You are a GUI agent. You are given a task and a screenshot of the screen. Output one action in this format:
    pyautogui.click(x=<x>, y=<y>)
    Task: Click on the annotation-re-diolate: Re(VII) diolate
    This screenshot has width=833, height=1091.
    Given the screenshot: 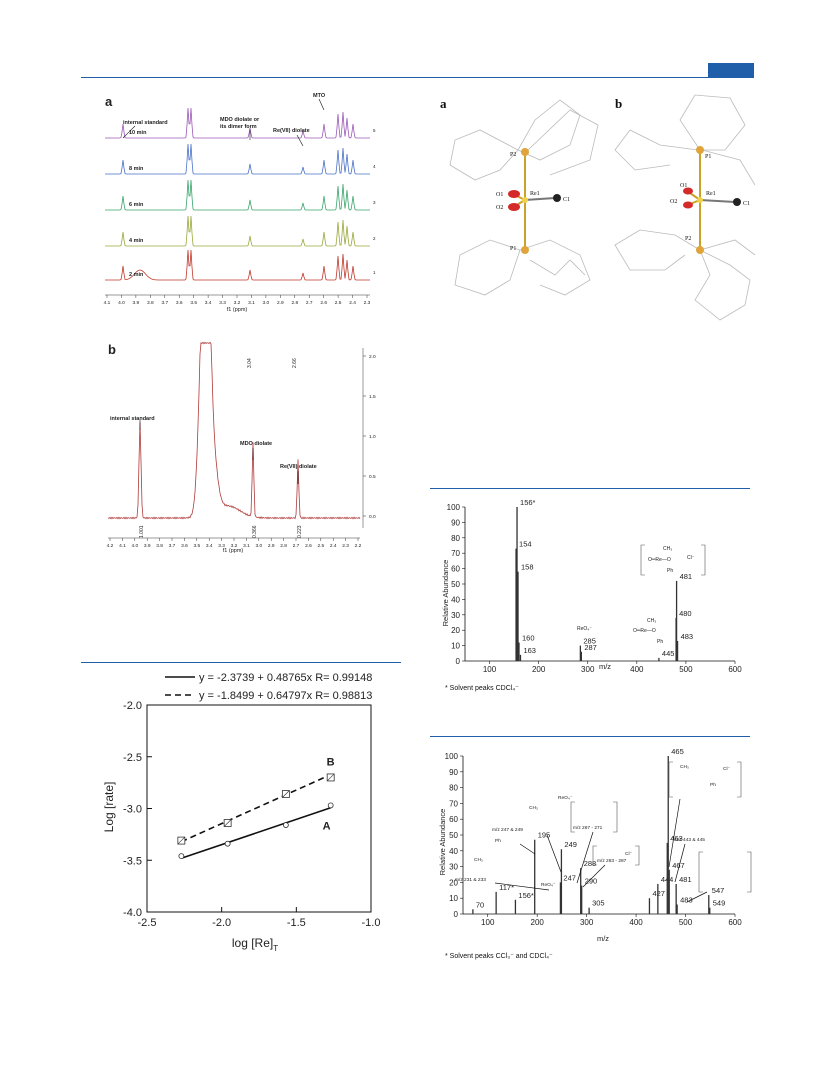 What is the action you would take?
    pyautogui.click(x=291, y=131)
    